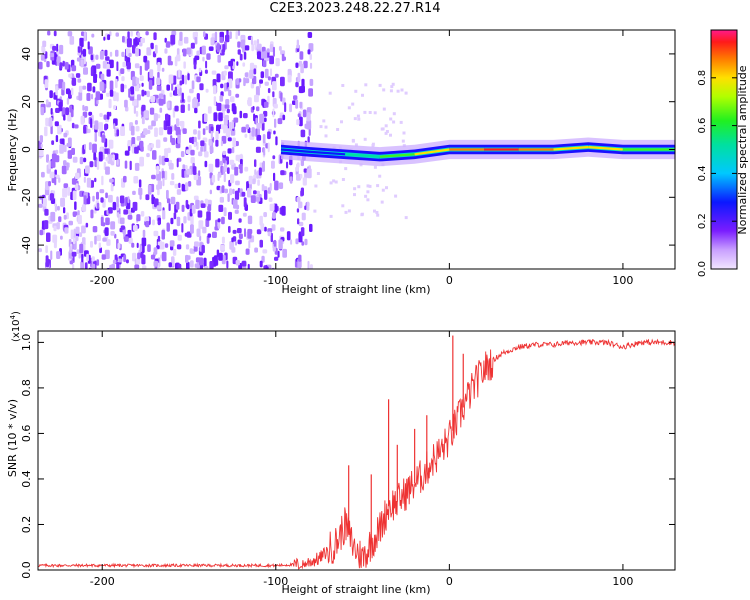  What do you see at coordinates (15, 326) in the screenshot?
I see `snr-multiplier: (x104)` at bounding box center [15, 326].